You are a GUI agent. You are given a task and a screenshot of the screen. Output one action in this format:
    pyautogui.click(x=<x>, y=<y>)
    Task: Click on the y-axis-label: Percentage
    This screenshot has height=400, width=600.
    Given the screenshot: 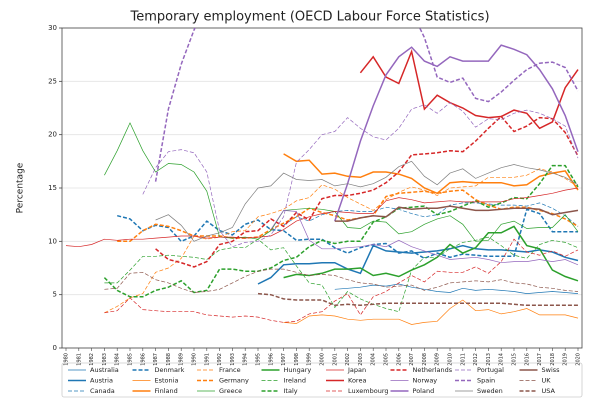 What is the action you would take?
    pyautogui.click(x=21, y=187)
    